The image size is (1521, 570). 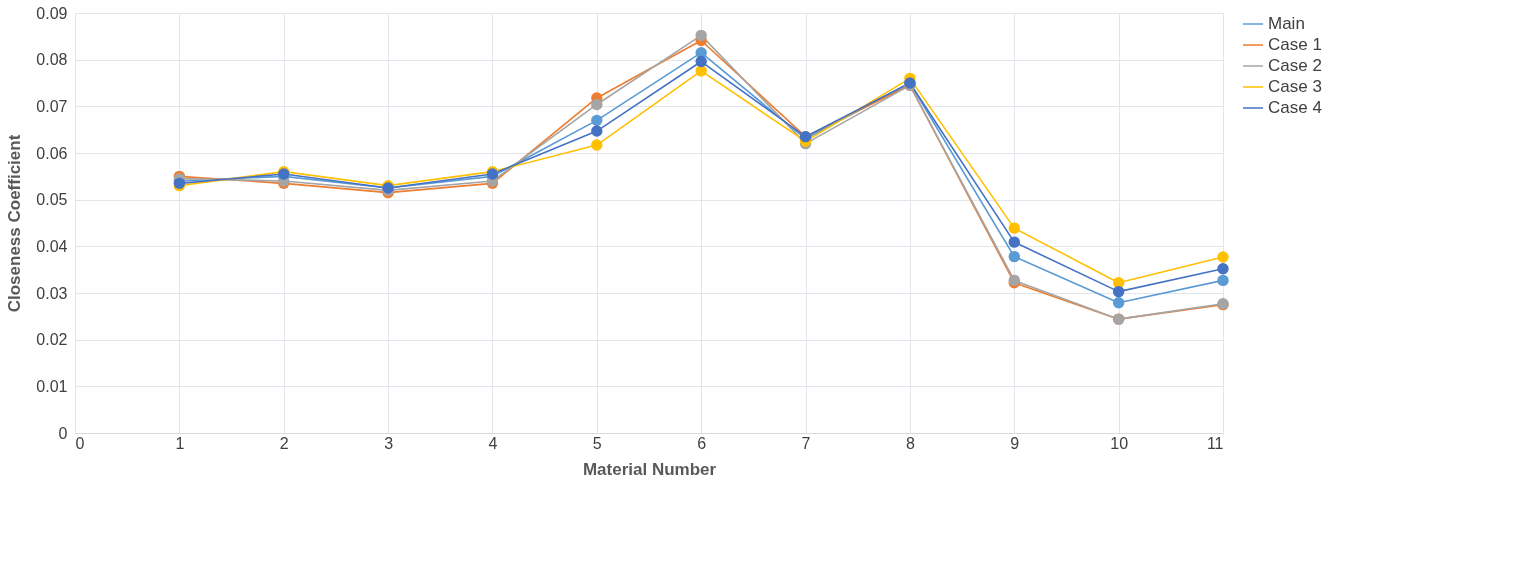 I want to click on y-tick-label: 0.06, so click(x=52, y=153).